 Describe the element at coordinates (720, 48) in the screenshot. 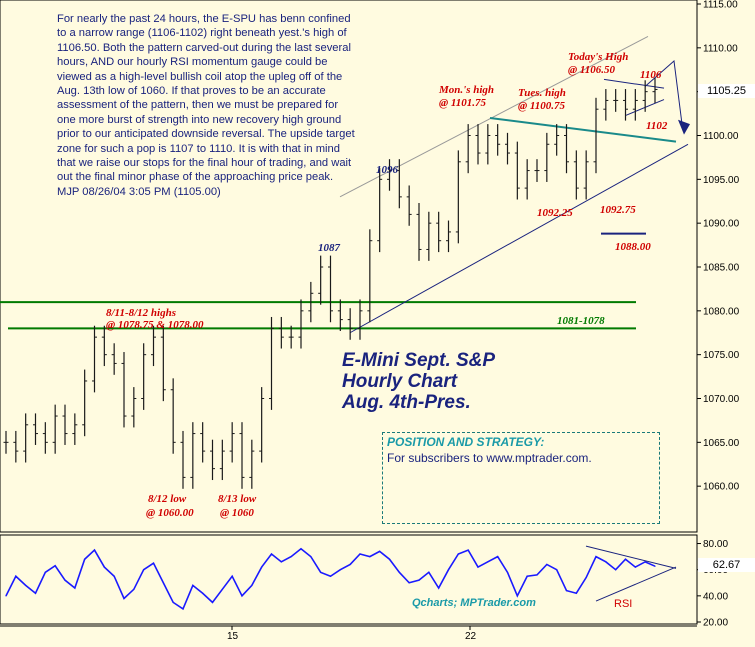

I see `y-tick-label: 1110.00` at that location.